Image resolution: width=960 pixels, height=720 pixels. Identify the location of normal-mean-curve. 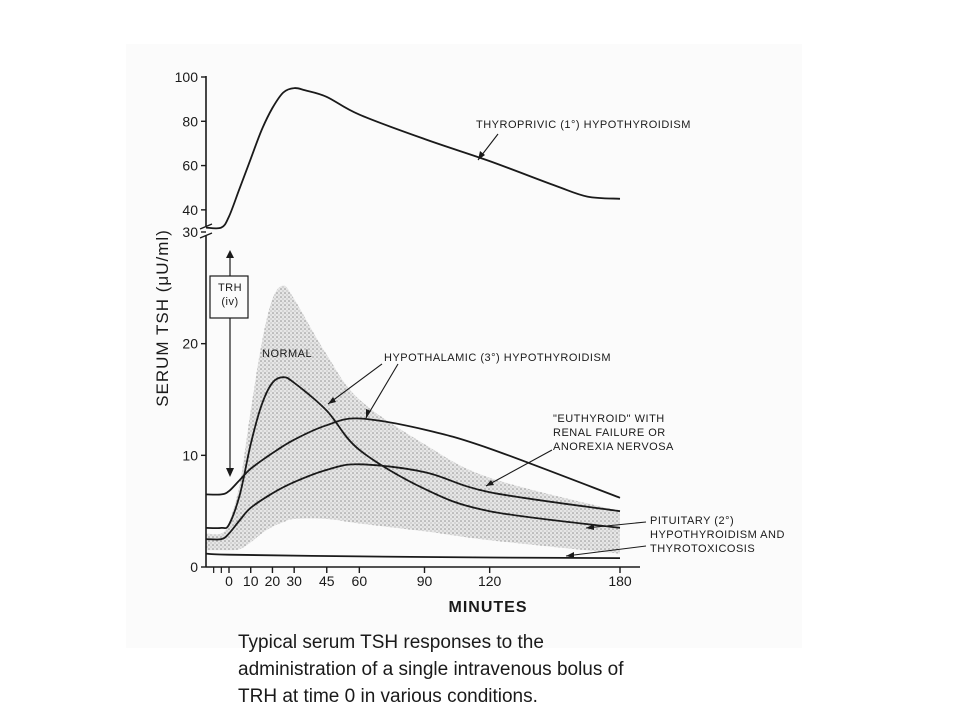
(413, 453).